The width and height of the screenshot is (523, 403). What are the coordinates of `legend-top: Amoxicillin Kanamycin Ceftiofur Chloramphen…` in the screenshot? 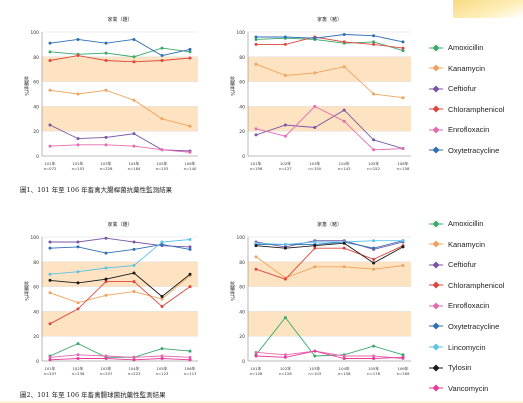 It's located at (475, 104).